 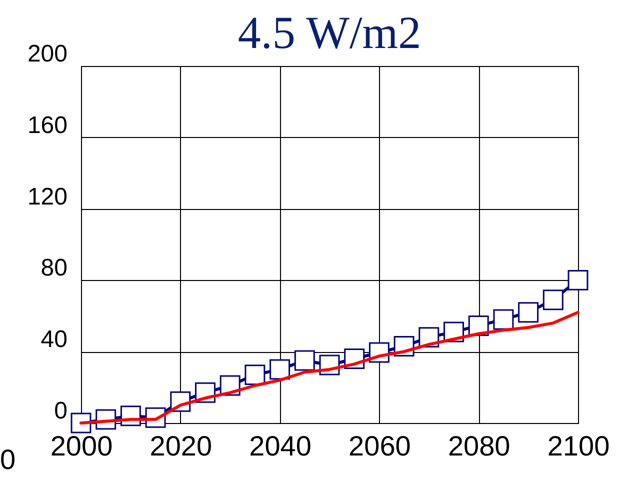 I want to click on y-tick-label: 120, so click(x=47, y=196).